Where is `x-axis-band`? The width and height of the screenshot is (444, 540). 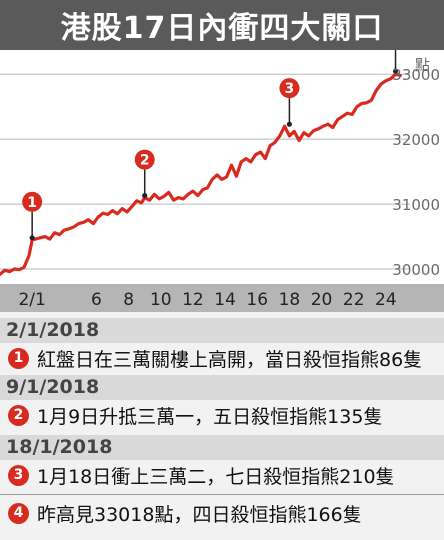
x-axis-band is located at coordinates (222, 298).